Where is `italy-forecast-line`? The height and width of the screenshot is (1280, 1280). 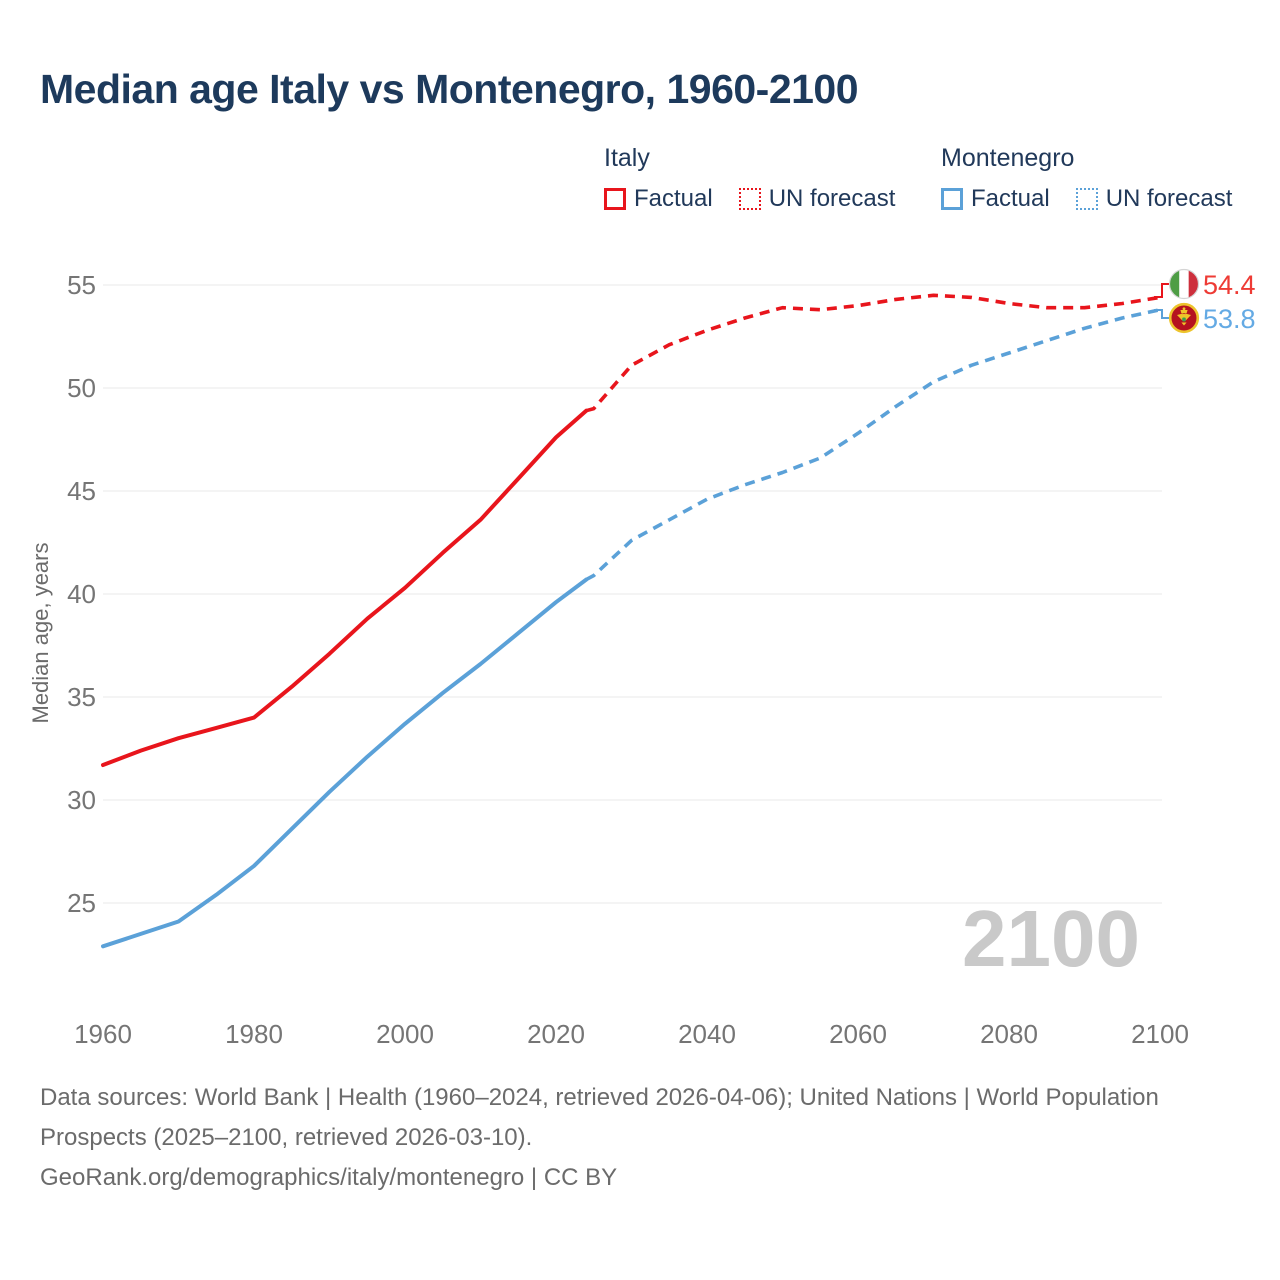 italy-forecast-line is located at coordinates (873, 353).